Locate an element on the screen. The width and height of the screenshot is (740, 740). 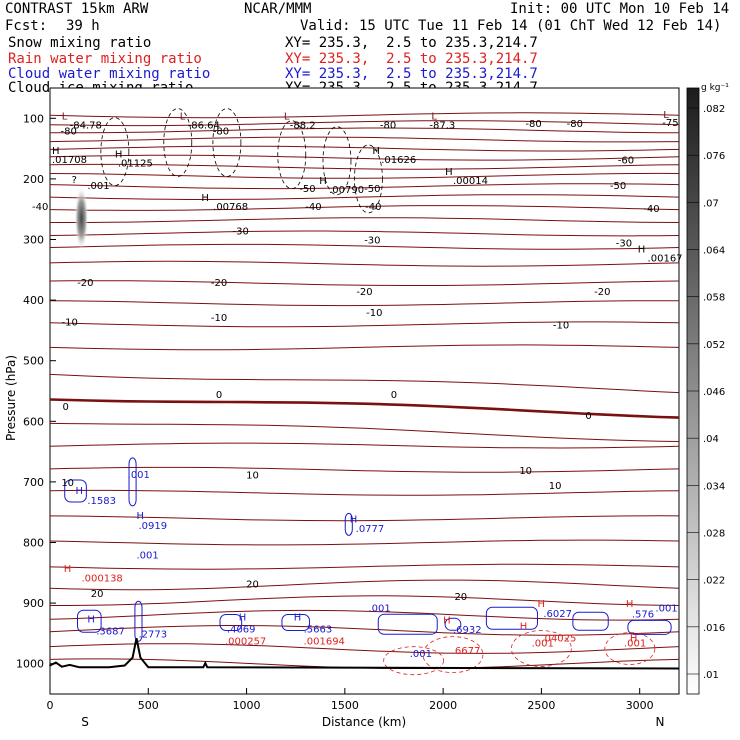
colorbar-tick-label: .058 is located at coordinates (714, 298).